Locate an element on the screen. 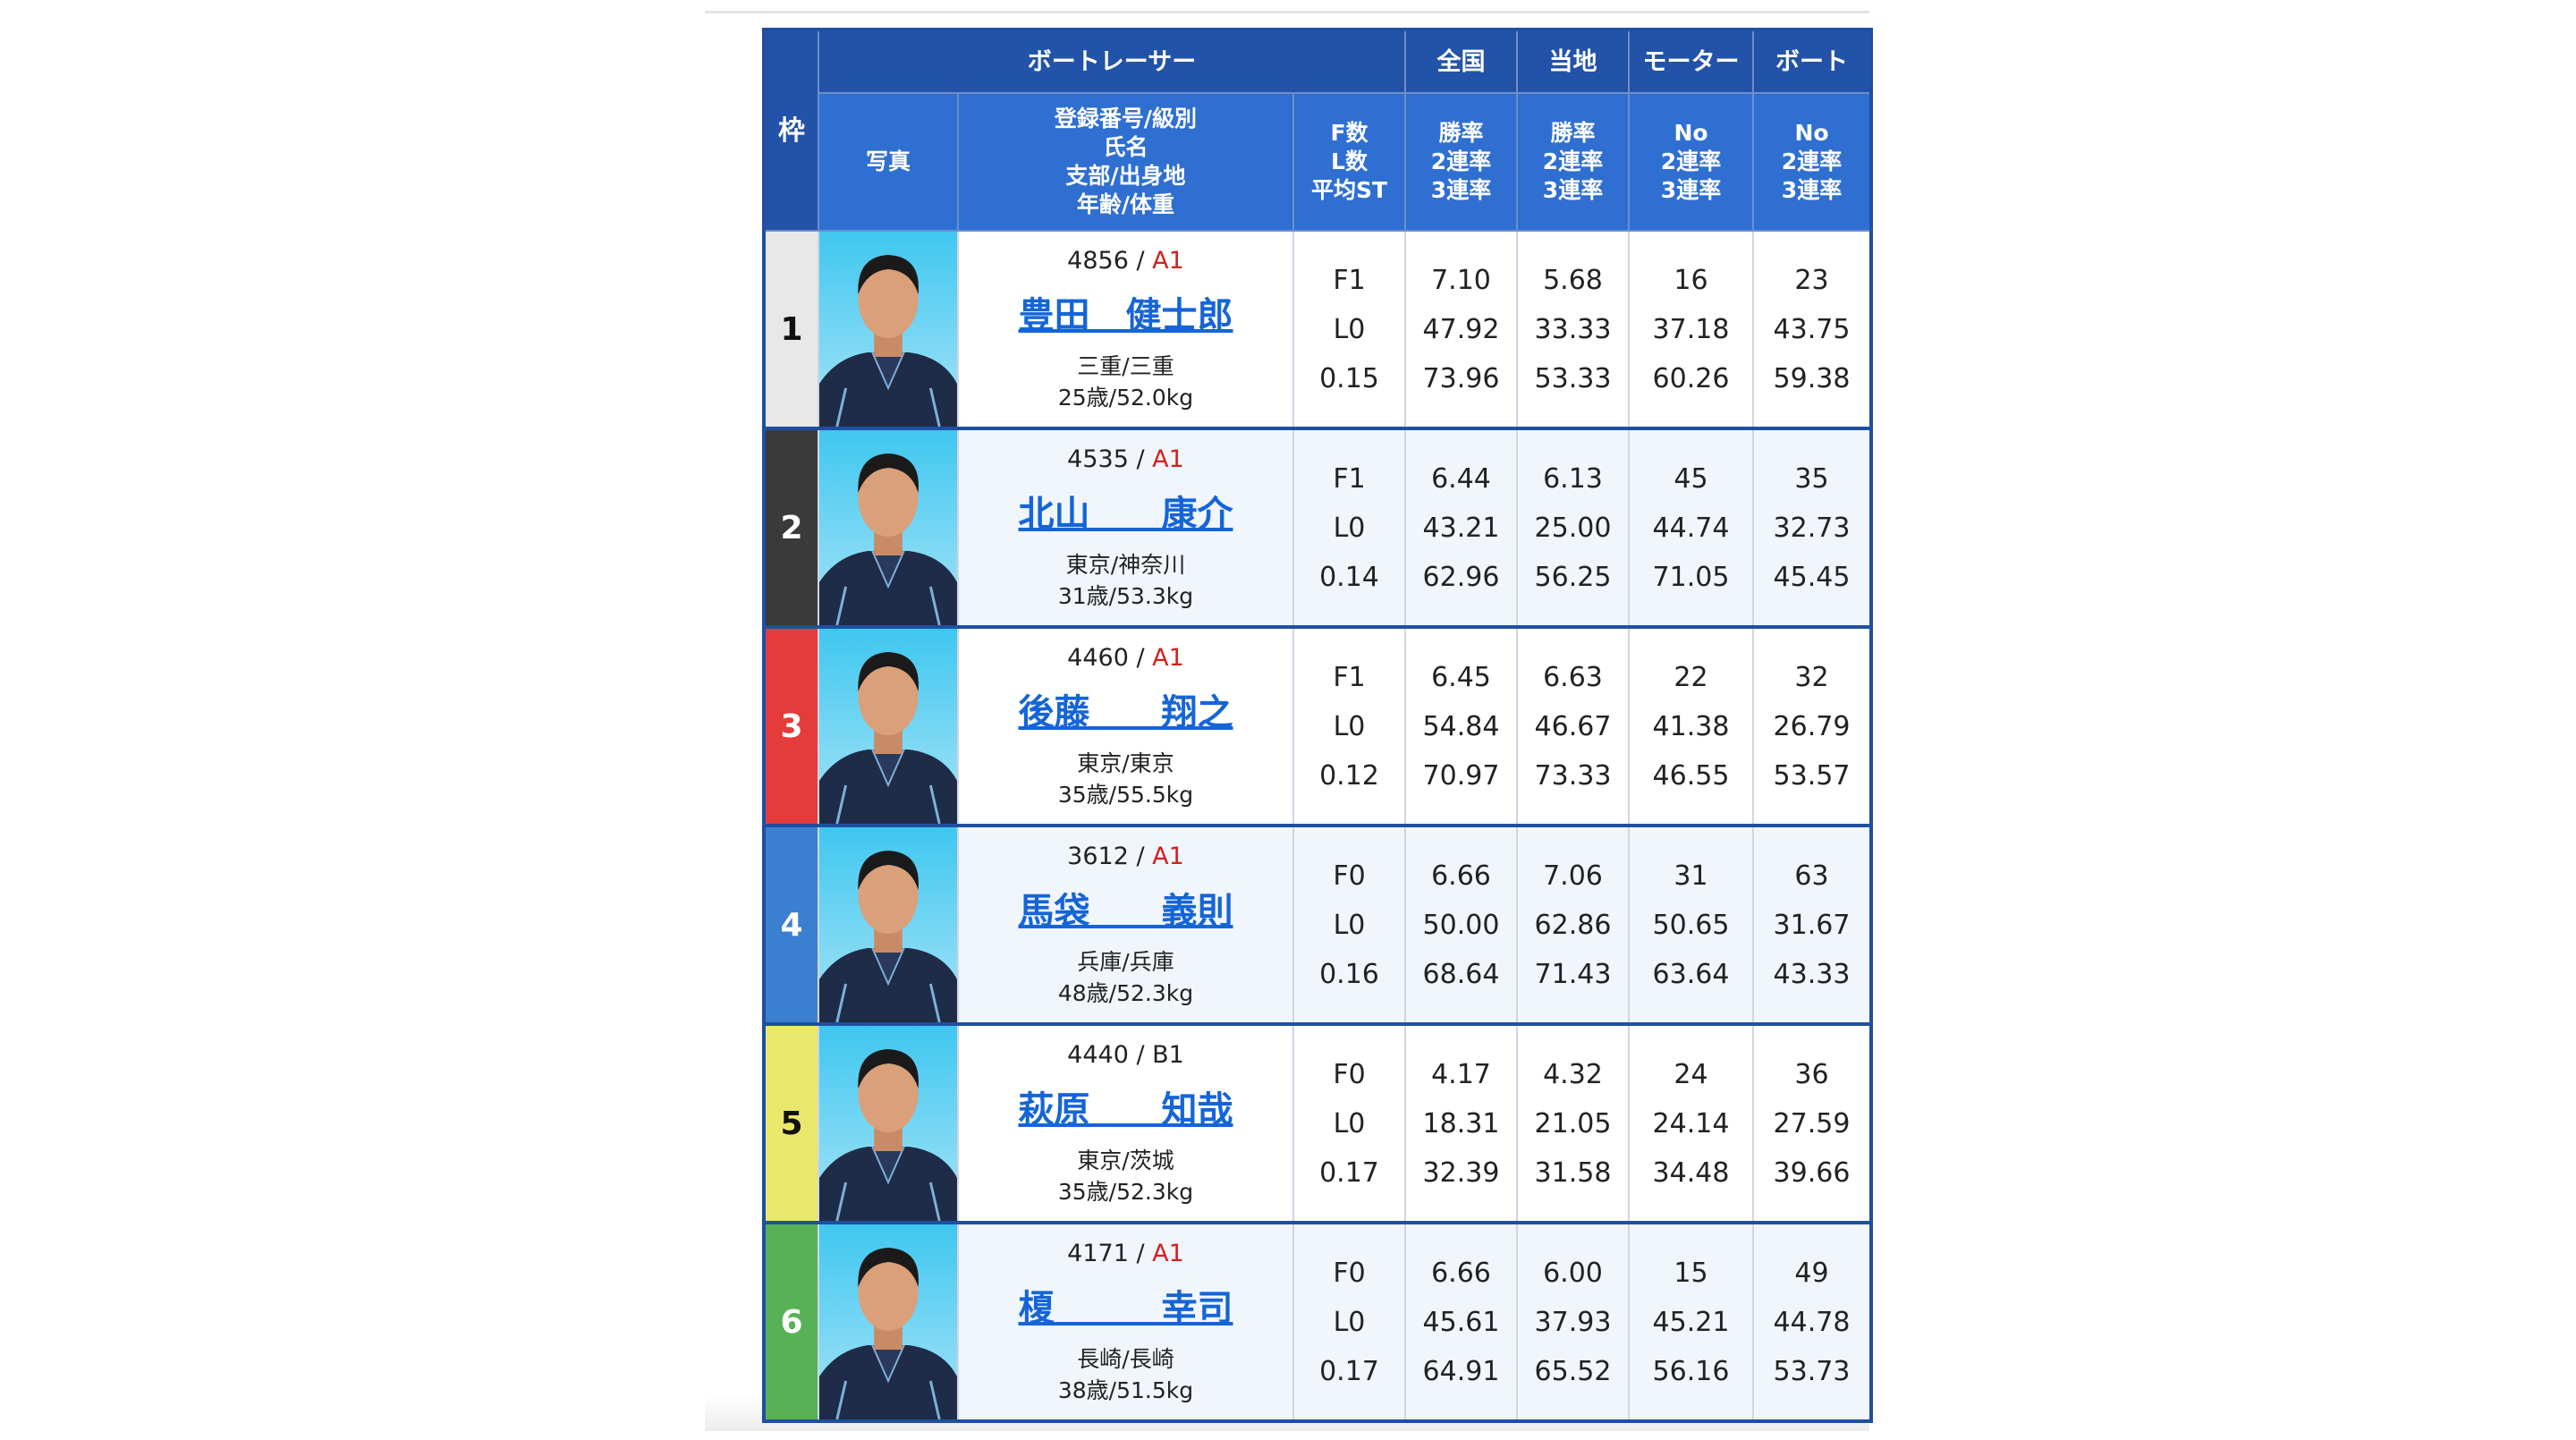 The height and width of the screenshot is (1440, 2576). boat-stats: 63 31.67 43.33 is located at coordinates (1812, 926).